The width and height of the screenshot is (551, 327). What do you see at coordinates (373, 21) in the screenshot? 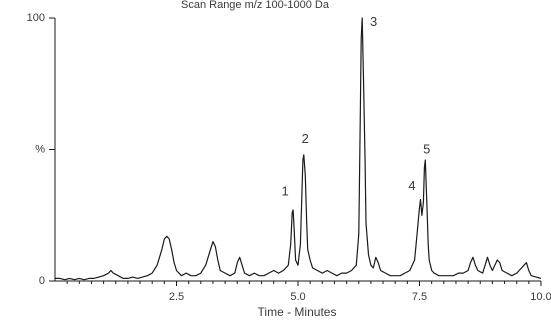
I see `peak-label-3: 3` at bounding box center [373, 21].